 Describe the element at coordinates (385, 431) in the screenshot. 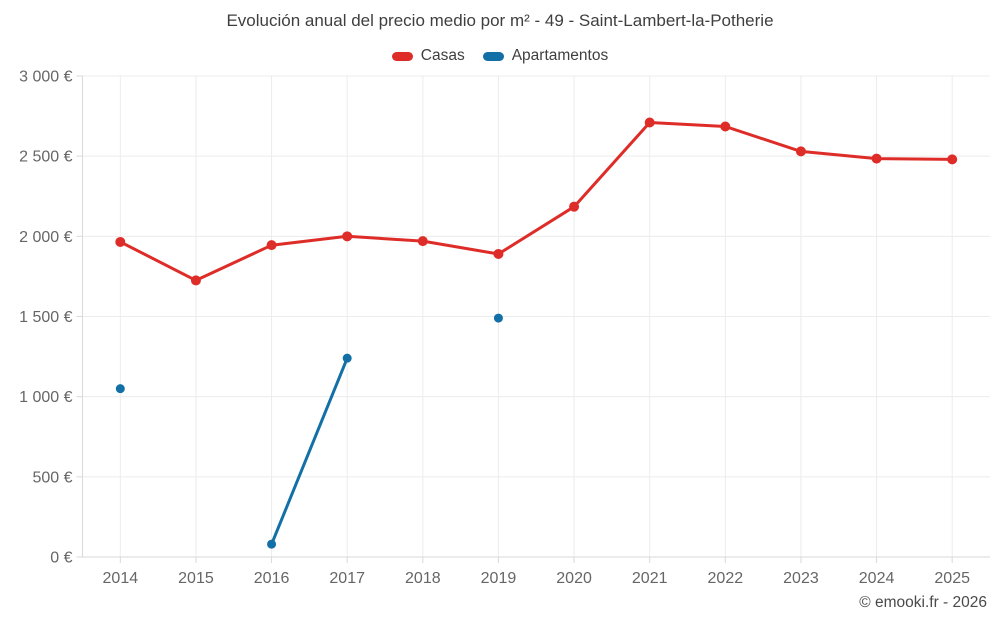

I see `series-line` at that location.